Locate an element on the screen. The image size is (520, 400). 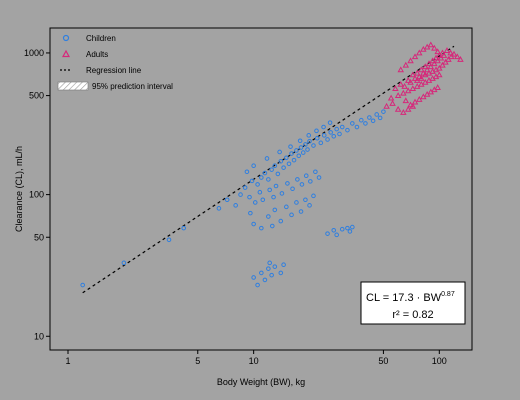
x-tick-label-50: 50 is located at coordinates (383, 361).